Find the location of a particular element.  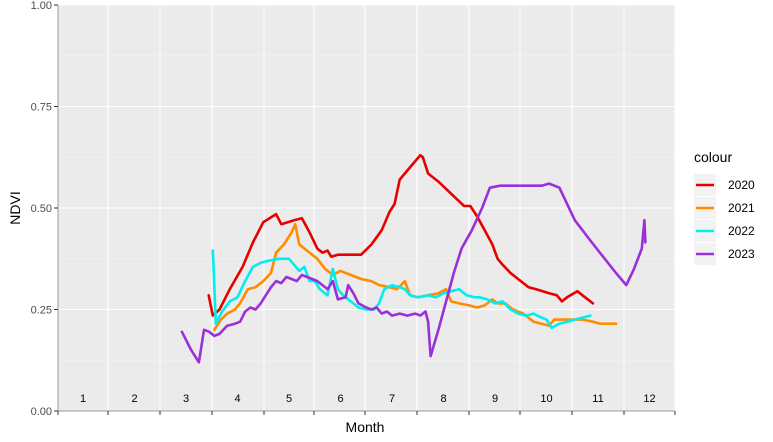

y-axis-title: NDVI is located at coordinates (15, 207).